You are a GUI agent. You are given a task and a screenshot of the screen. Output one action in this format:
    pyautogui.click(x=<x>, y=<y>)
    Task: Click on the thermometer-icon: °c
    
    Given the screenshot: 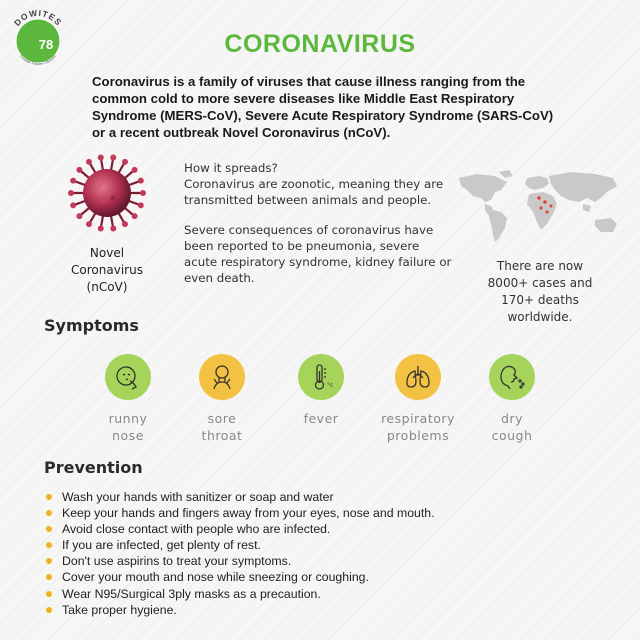 What is the action you would take?
    pyautogui.click(x=321, y=377)
    